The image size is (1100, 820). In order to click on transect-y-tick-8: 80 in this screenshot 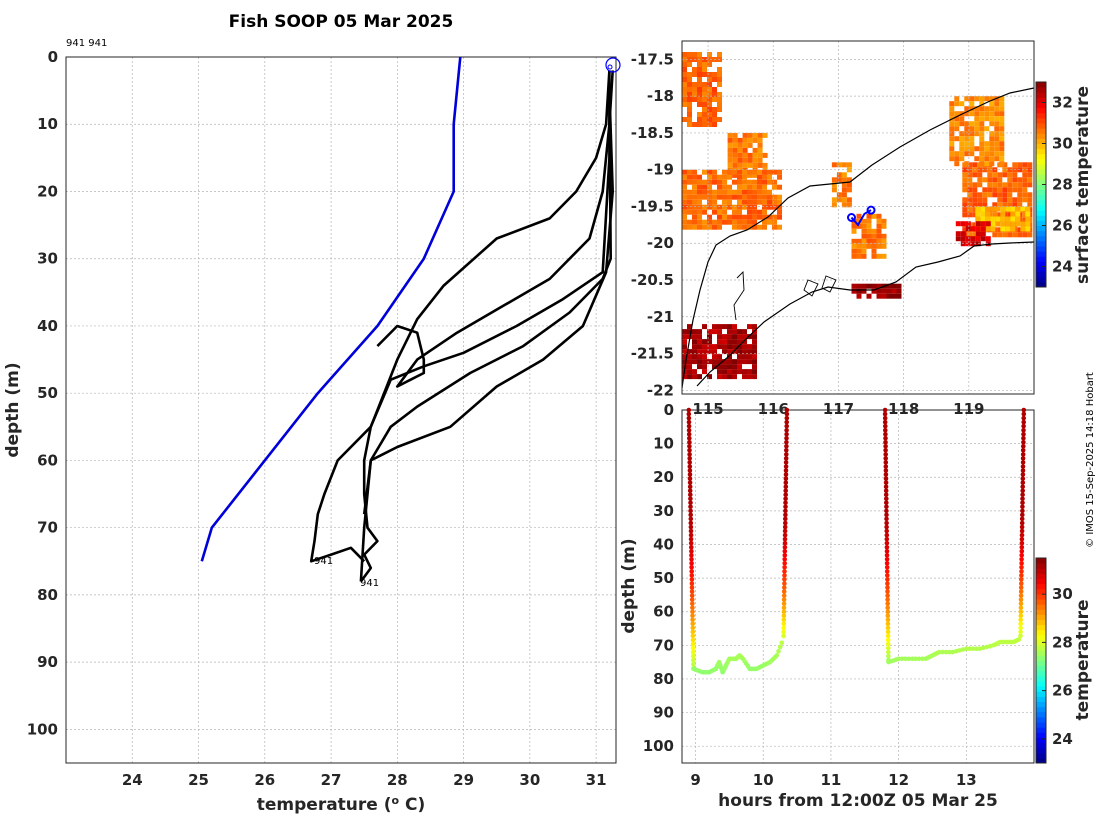, I will do `click(663, 679)`.